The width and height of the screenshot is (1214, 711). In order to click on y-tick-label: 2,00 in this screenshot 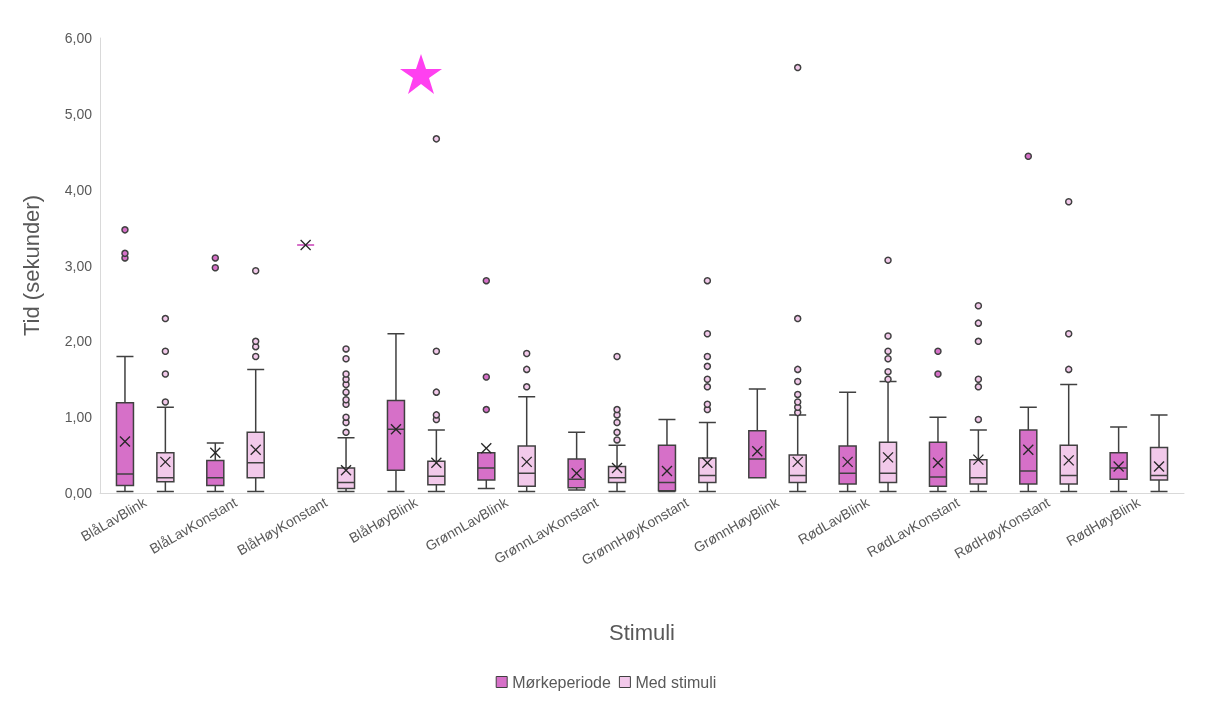, I will do `click(78, 341)`.